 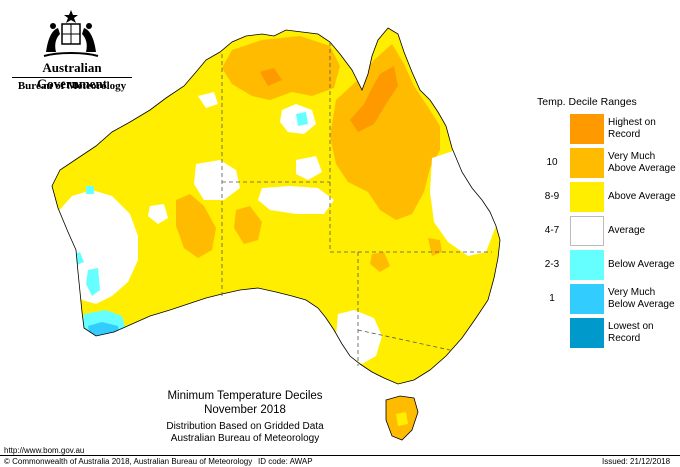 I want to click on legend-label-line1: Highest on, so click(x=632, y=122).